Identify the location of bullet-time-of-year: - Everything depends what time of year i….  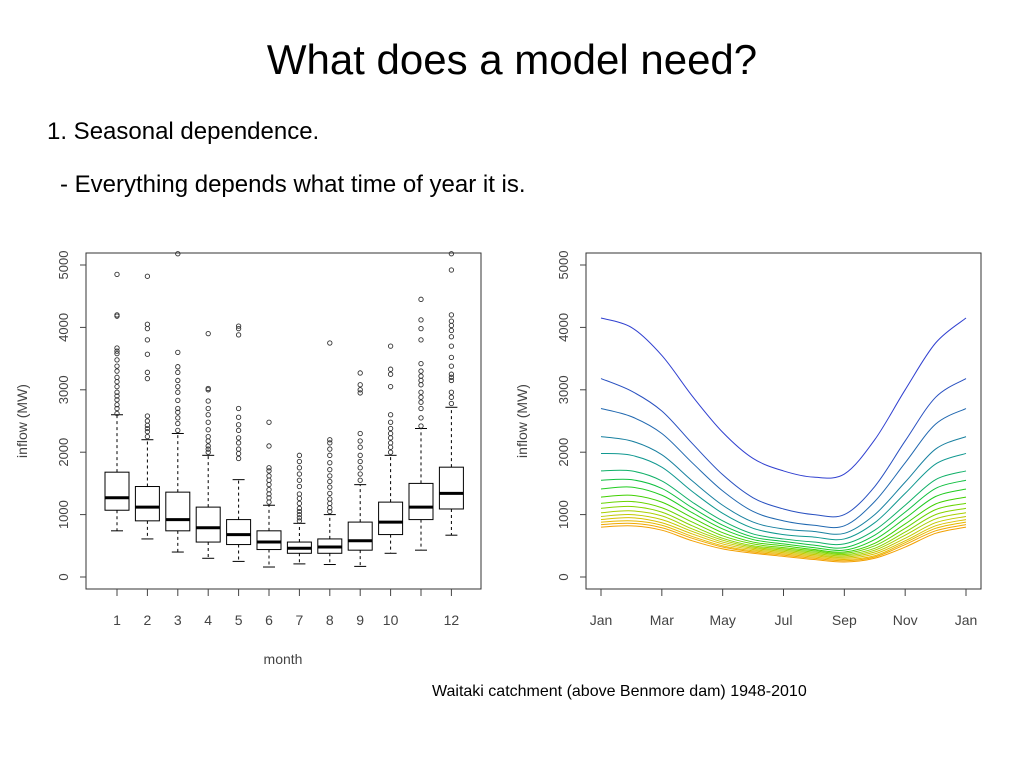
(293, 184).